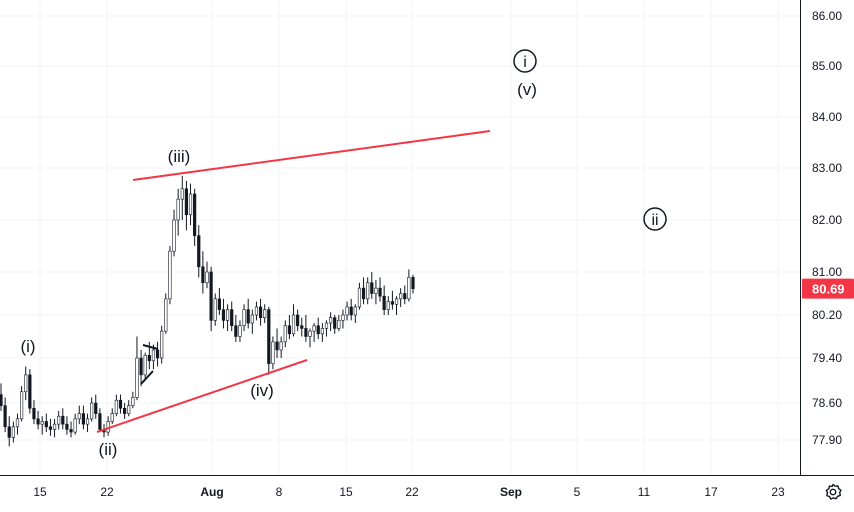 This screenshot has width=854, height=512. I want to click on wedge-mark-bottom, so click(147, 377).